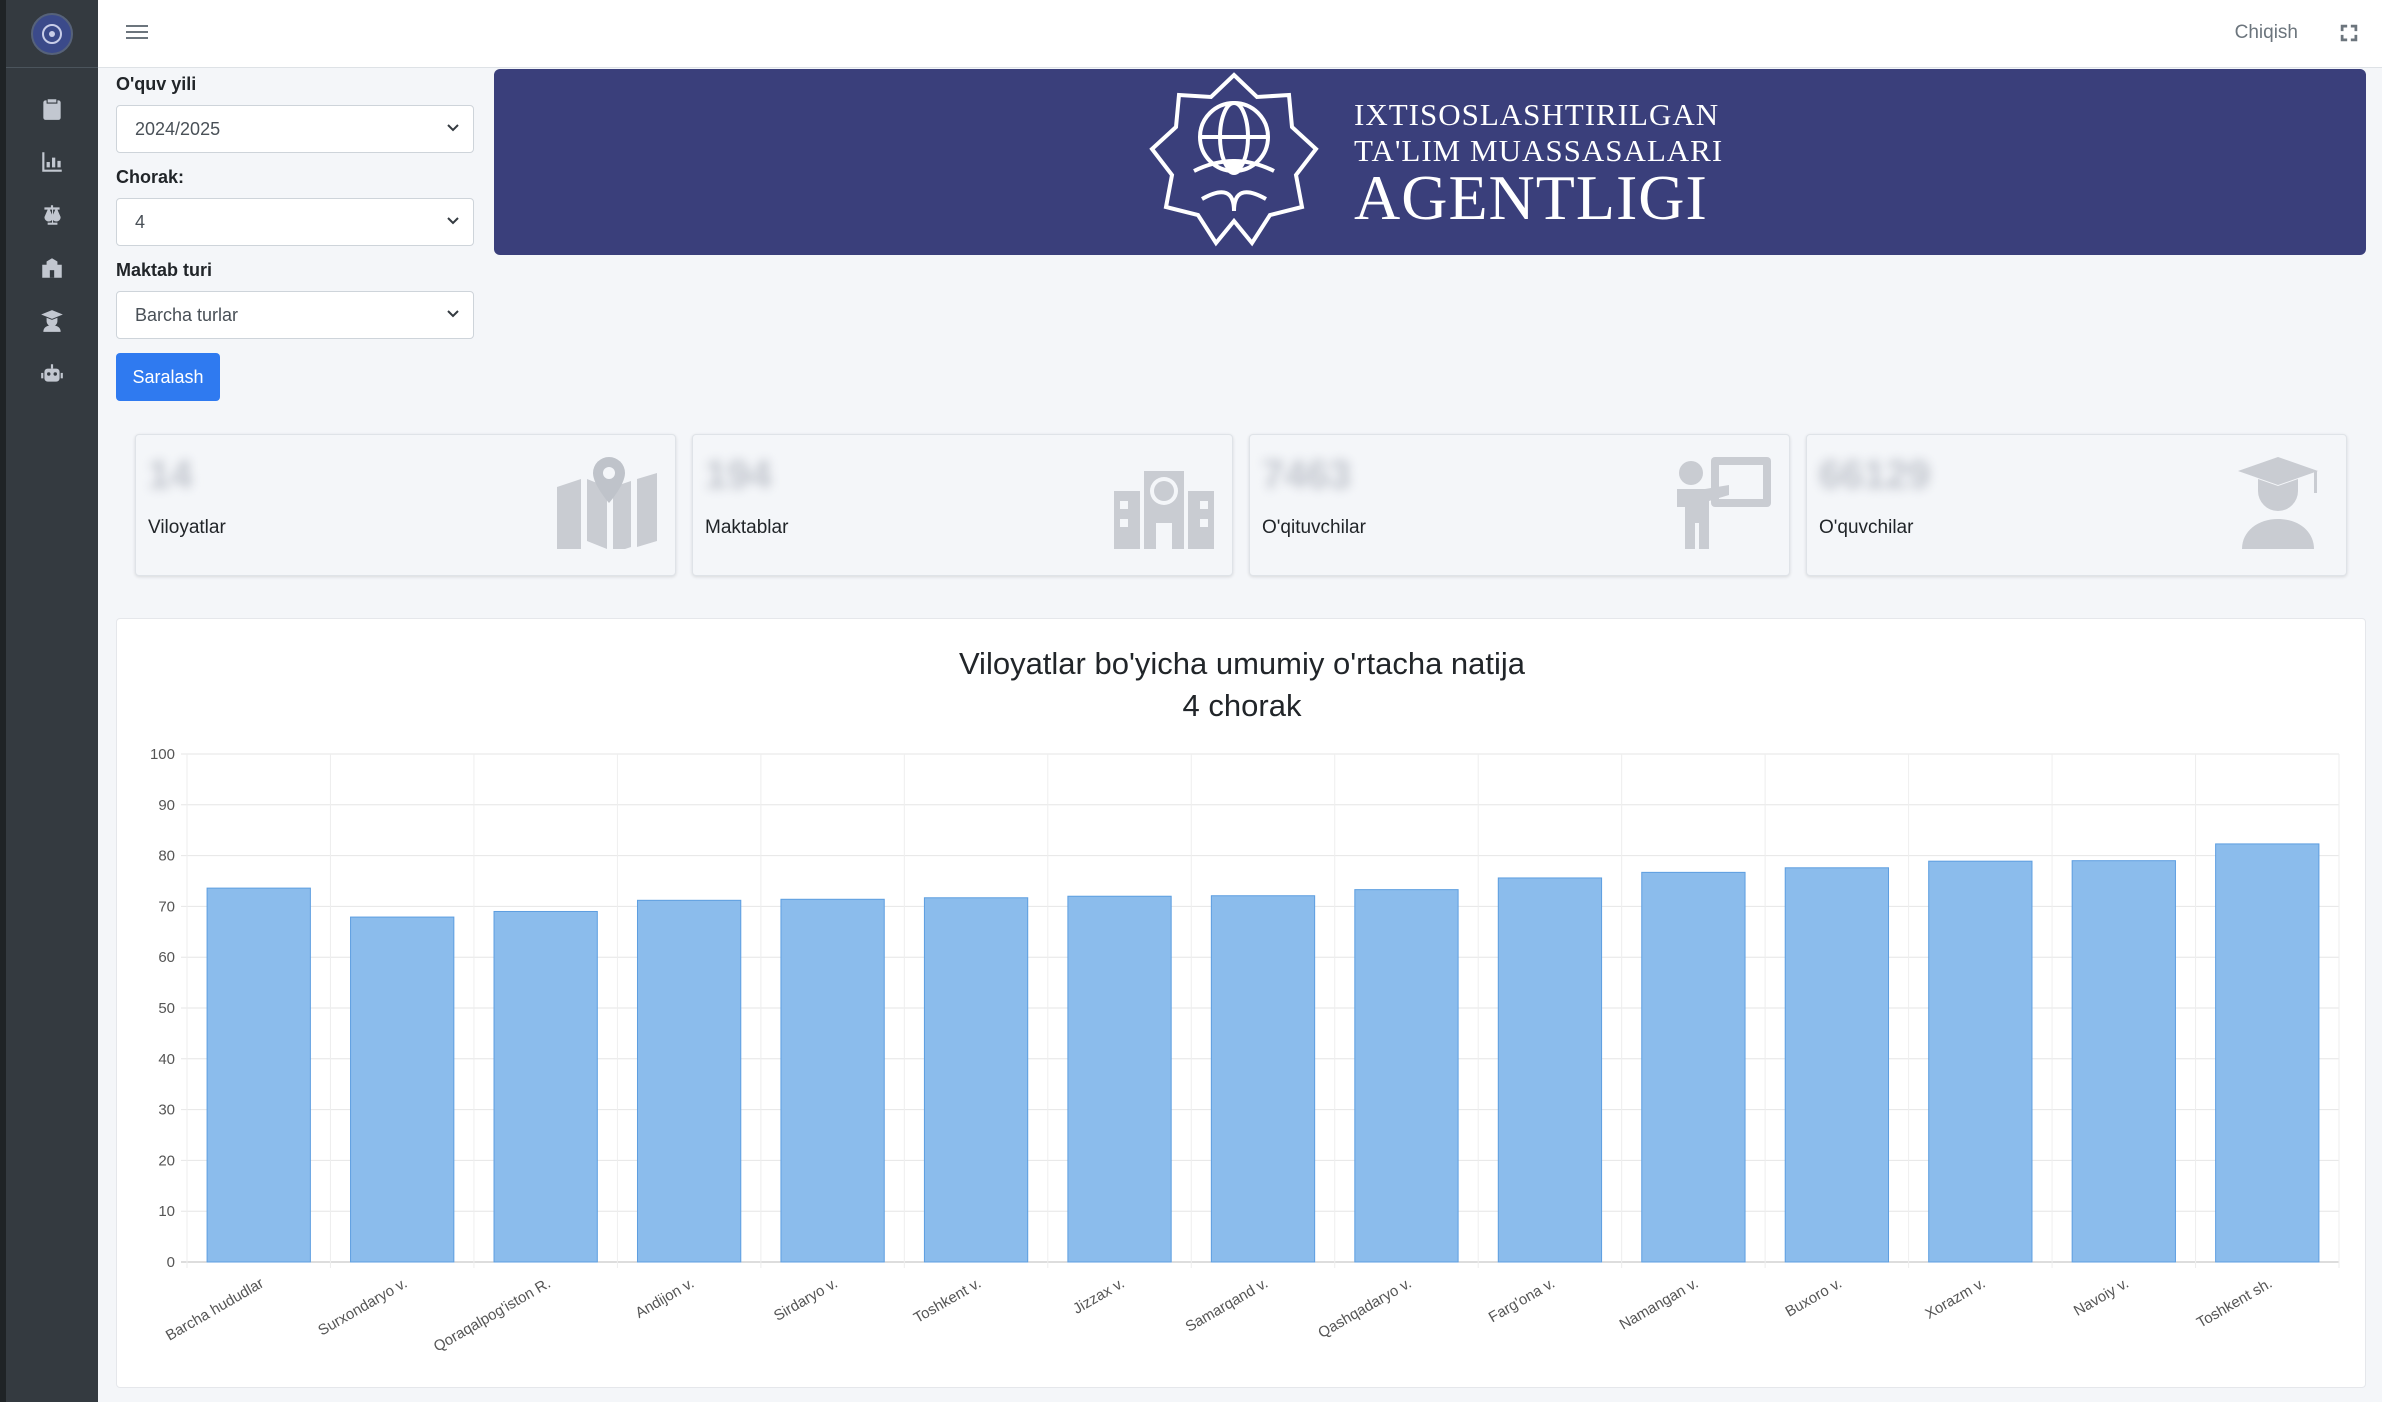 The width and height of the screenshot is (2382, 1402). What do you see at coordinates (215, 1310) in the screenshot?
I see `x-tick-label: Barcha hududlar` at bounding box center [215, 1310].